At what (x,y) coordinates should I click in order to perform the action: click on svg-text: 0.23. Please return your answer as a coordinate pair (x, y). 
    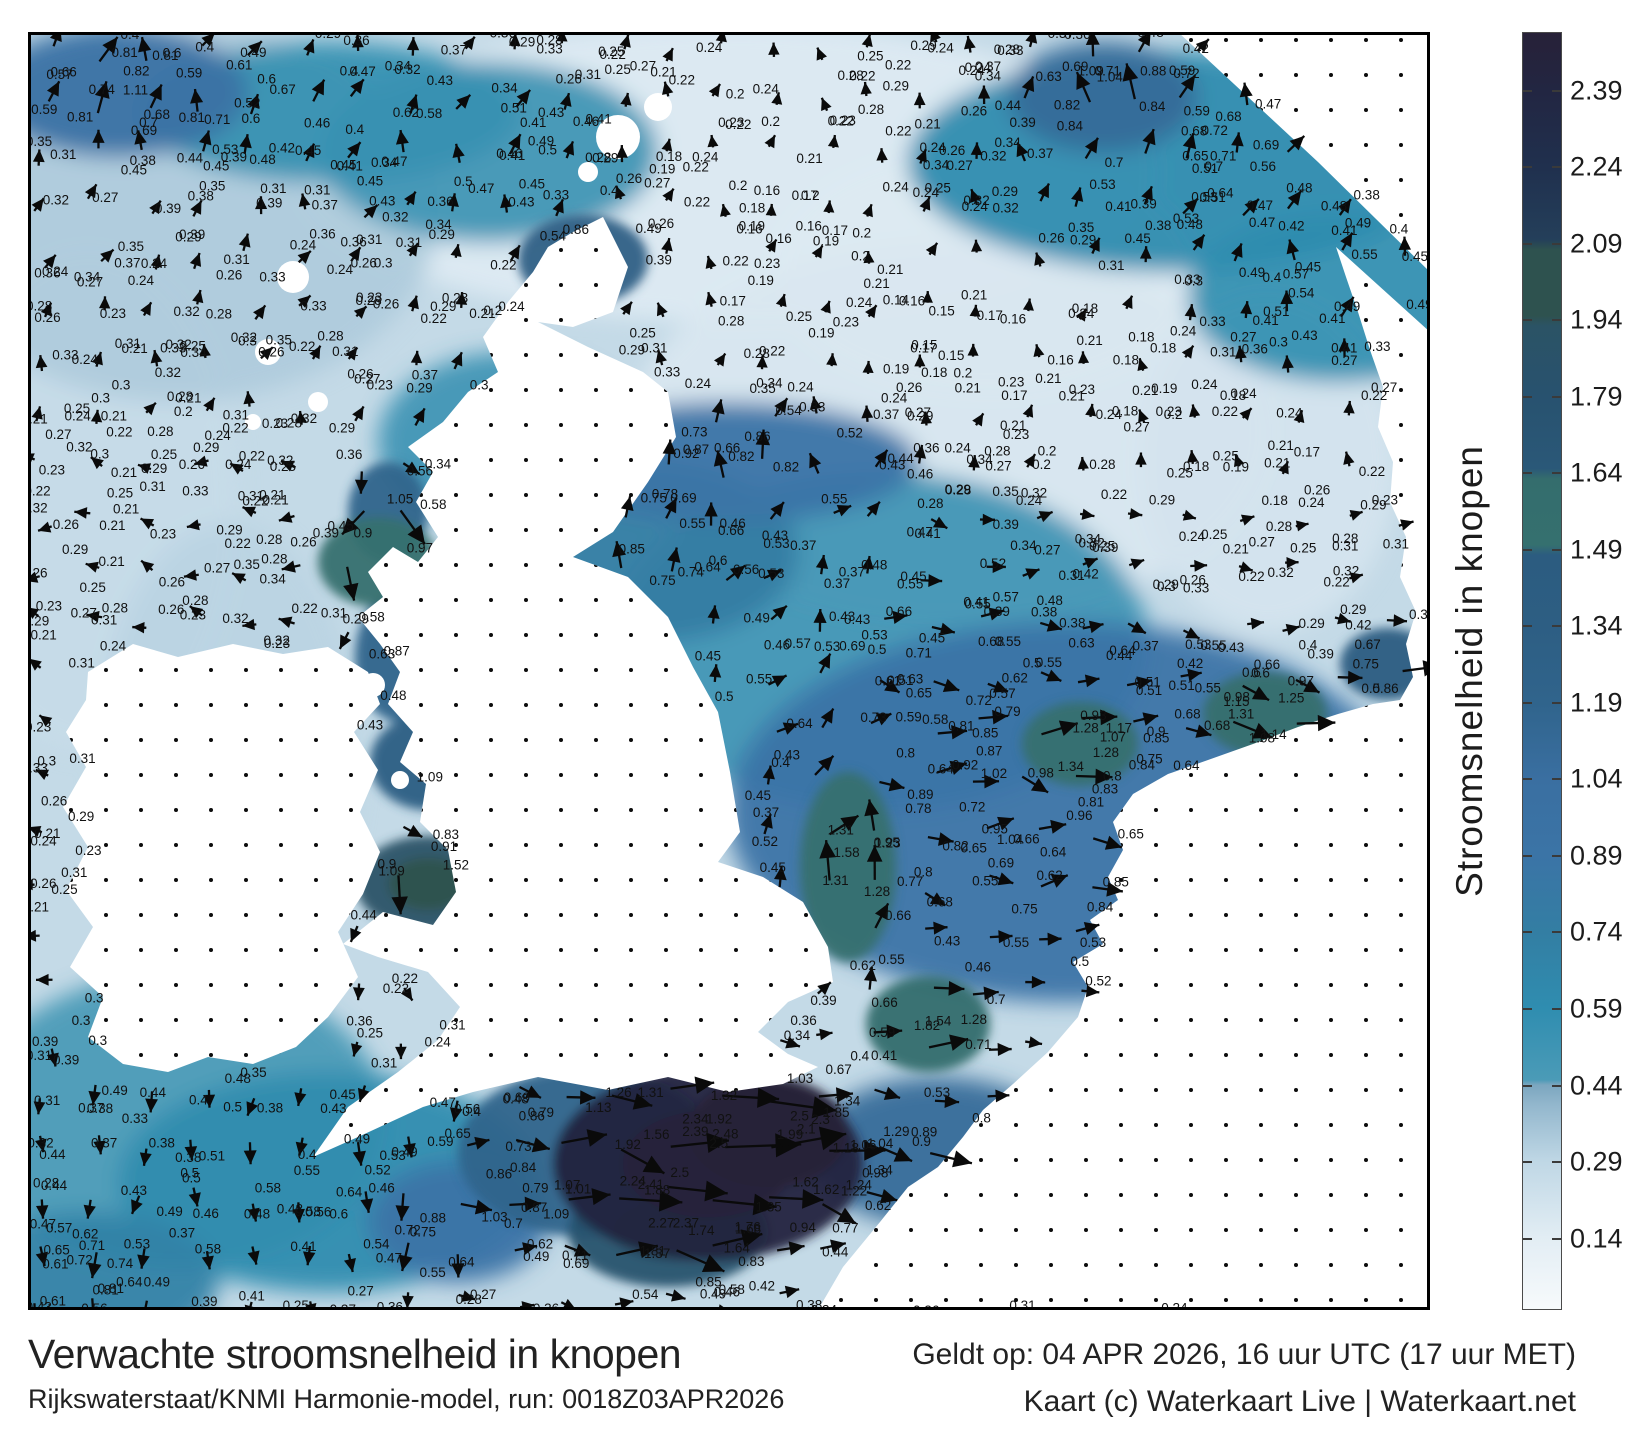
    Looking at the image, I should click on (455, 297).